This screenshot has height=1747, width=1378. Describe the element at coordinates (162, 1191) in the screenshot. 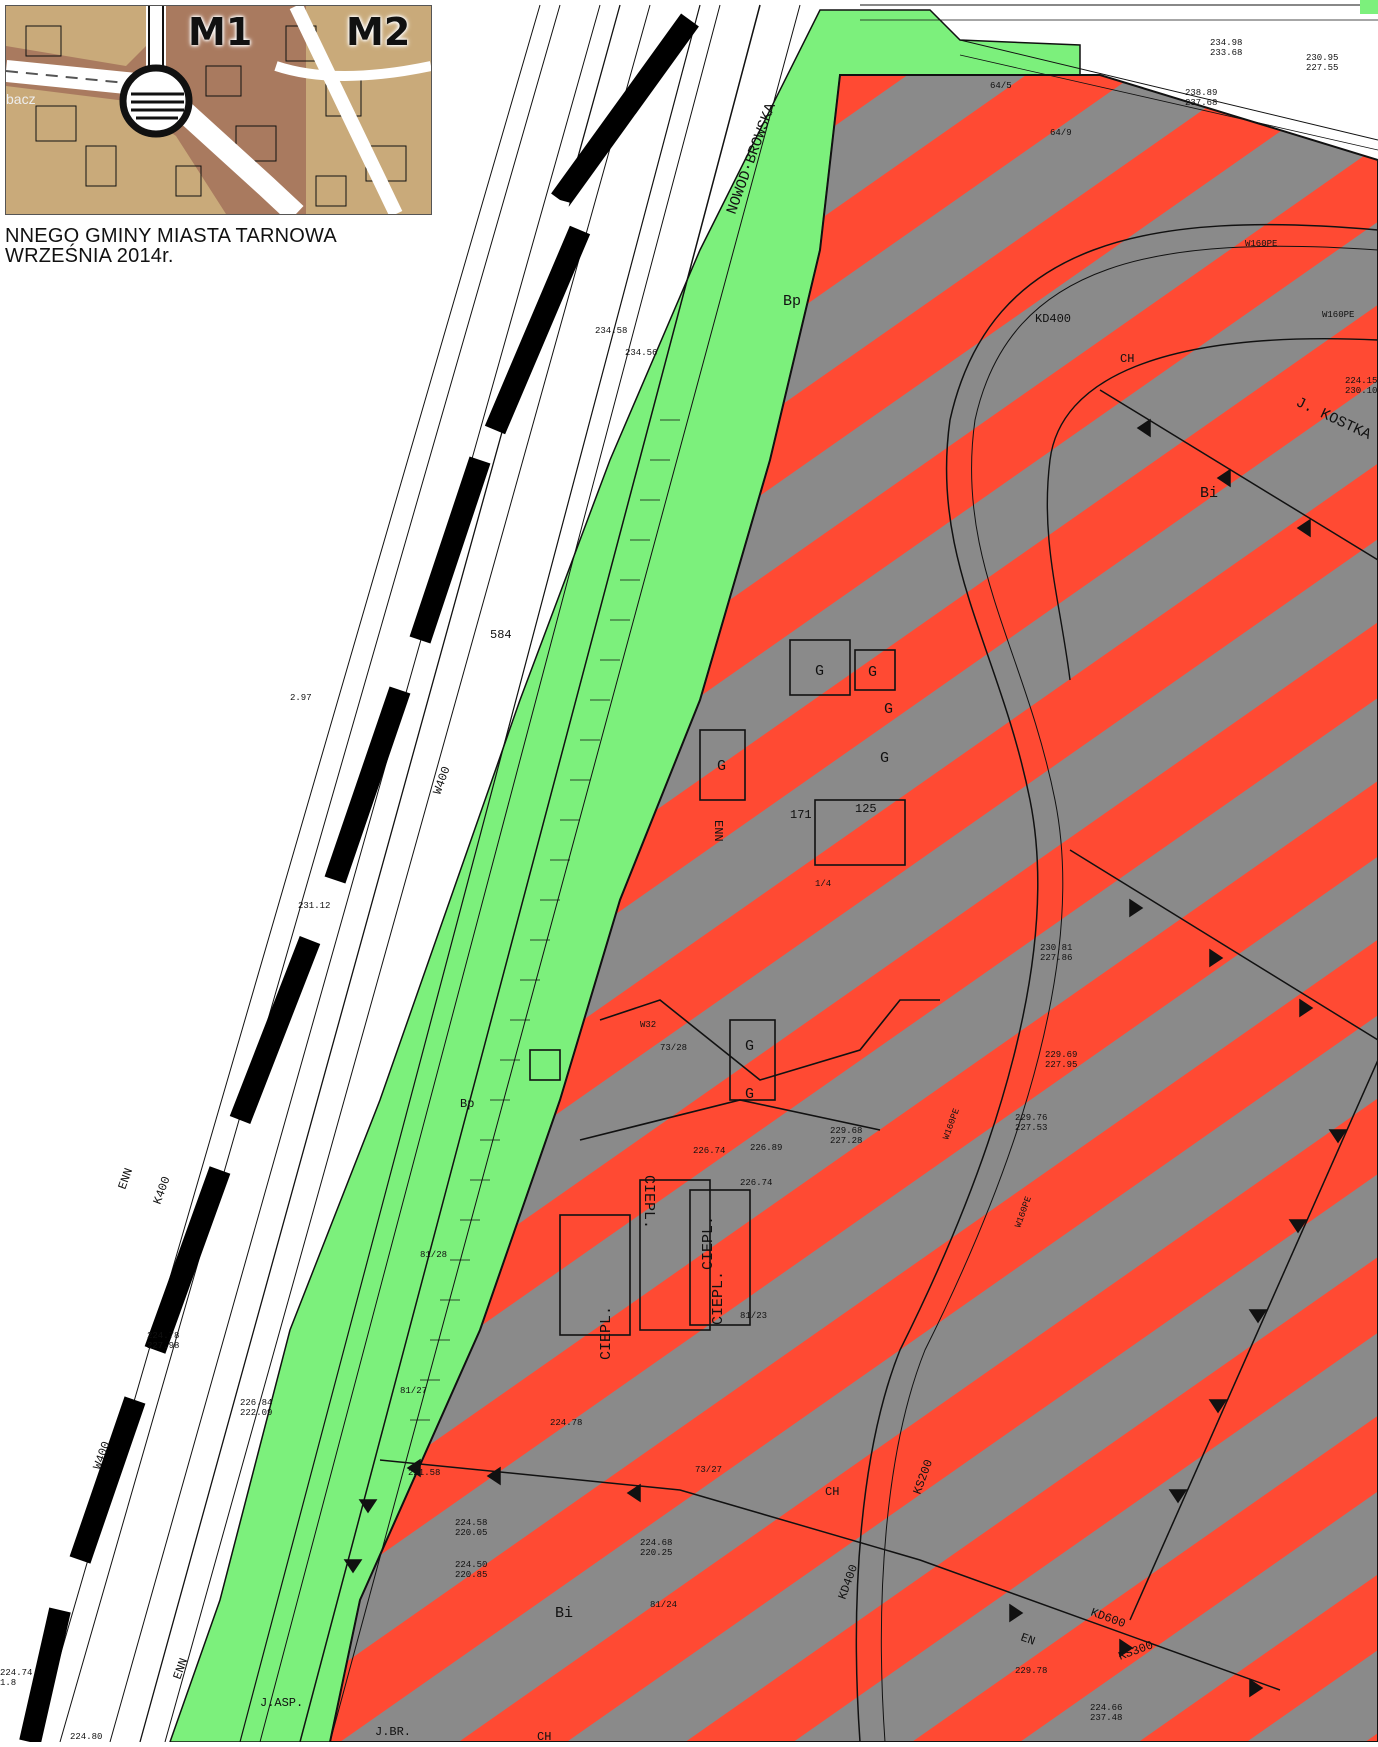

I see `label-k400: K400` at that location.